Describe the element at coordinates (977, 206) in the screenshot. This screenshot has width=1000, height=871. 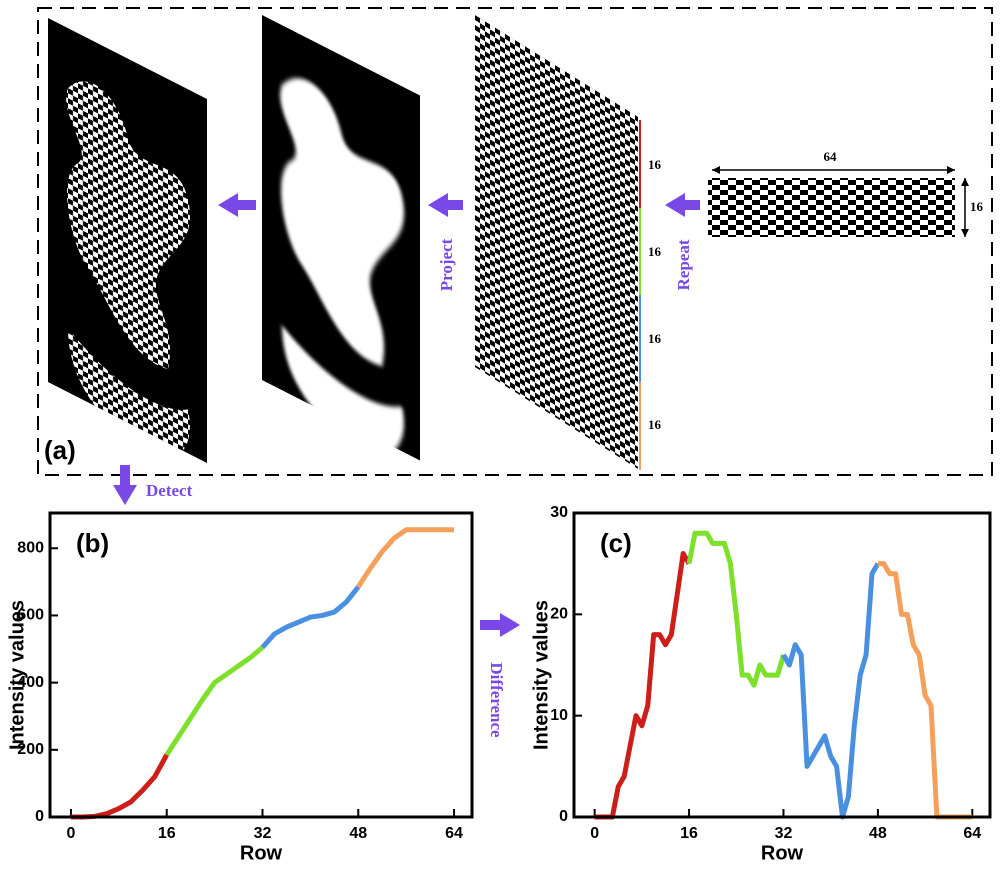
I see `dimension-label: 16` at that location.